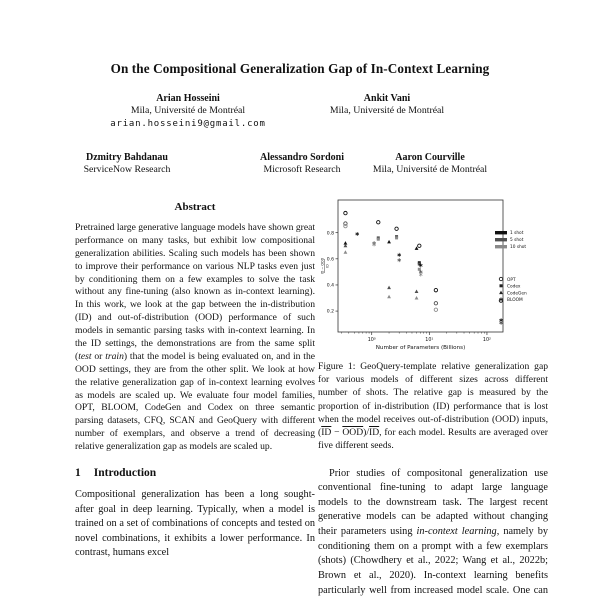  I want to click on svg-text: Codex, so click(514, 287).